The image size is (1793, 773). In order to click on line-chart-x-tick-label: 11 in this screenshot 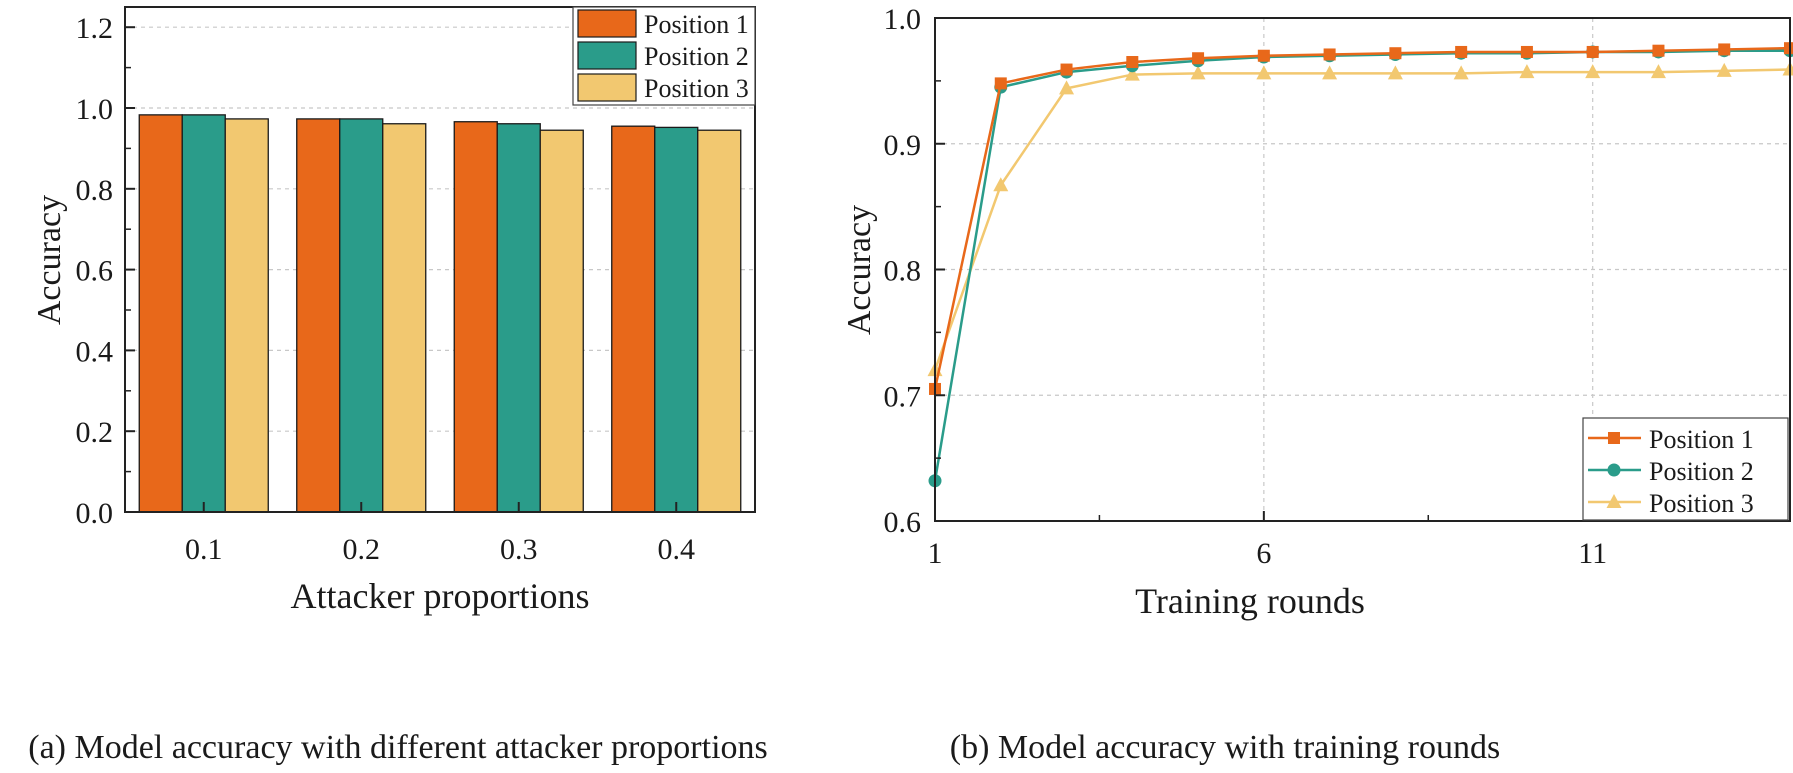, I will do `click(1592, 553)`.